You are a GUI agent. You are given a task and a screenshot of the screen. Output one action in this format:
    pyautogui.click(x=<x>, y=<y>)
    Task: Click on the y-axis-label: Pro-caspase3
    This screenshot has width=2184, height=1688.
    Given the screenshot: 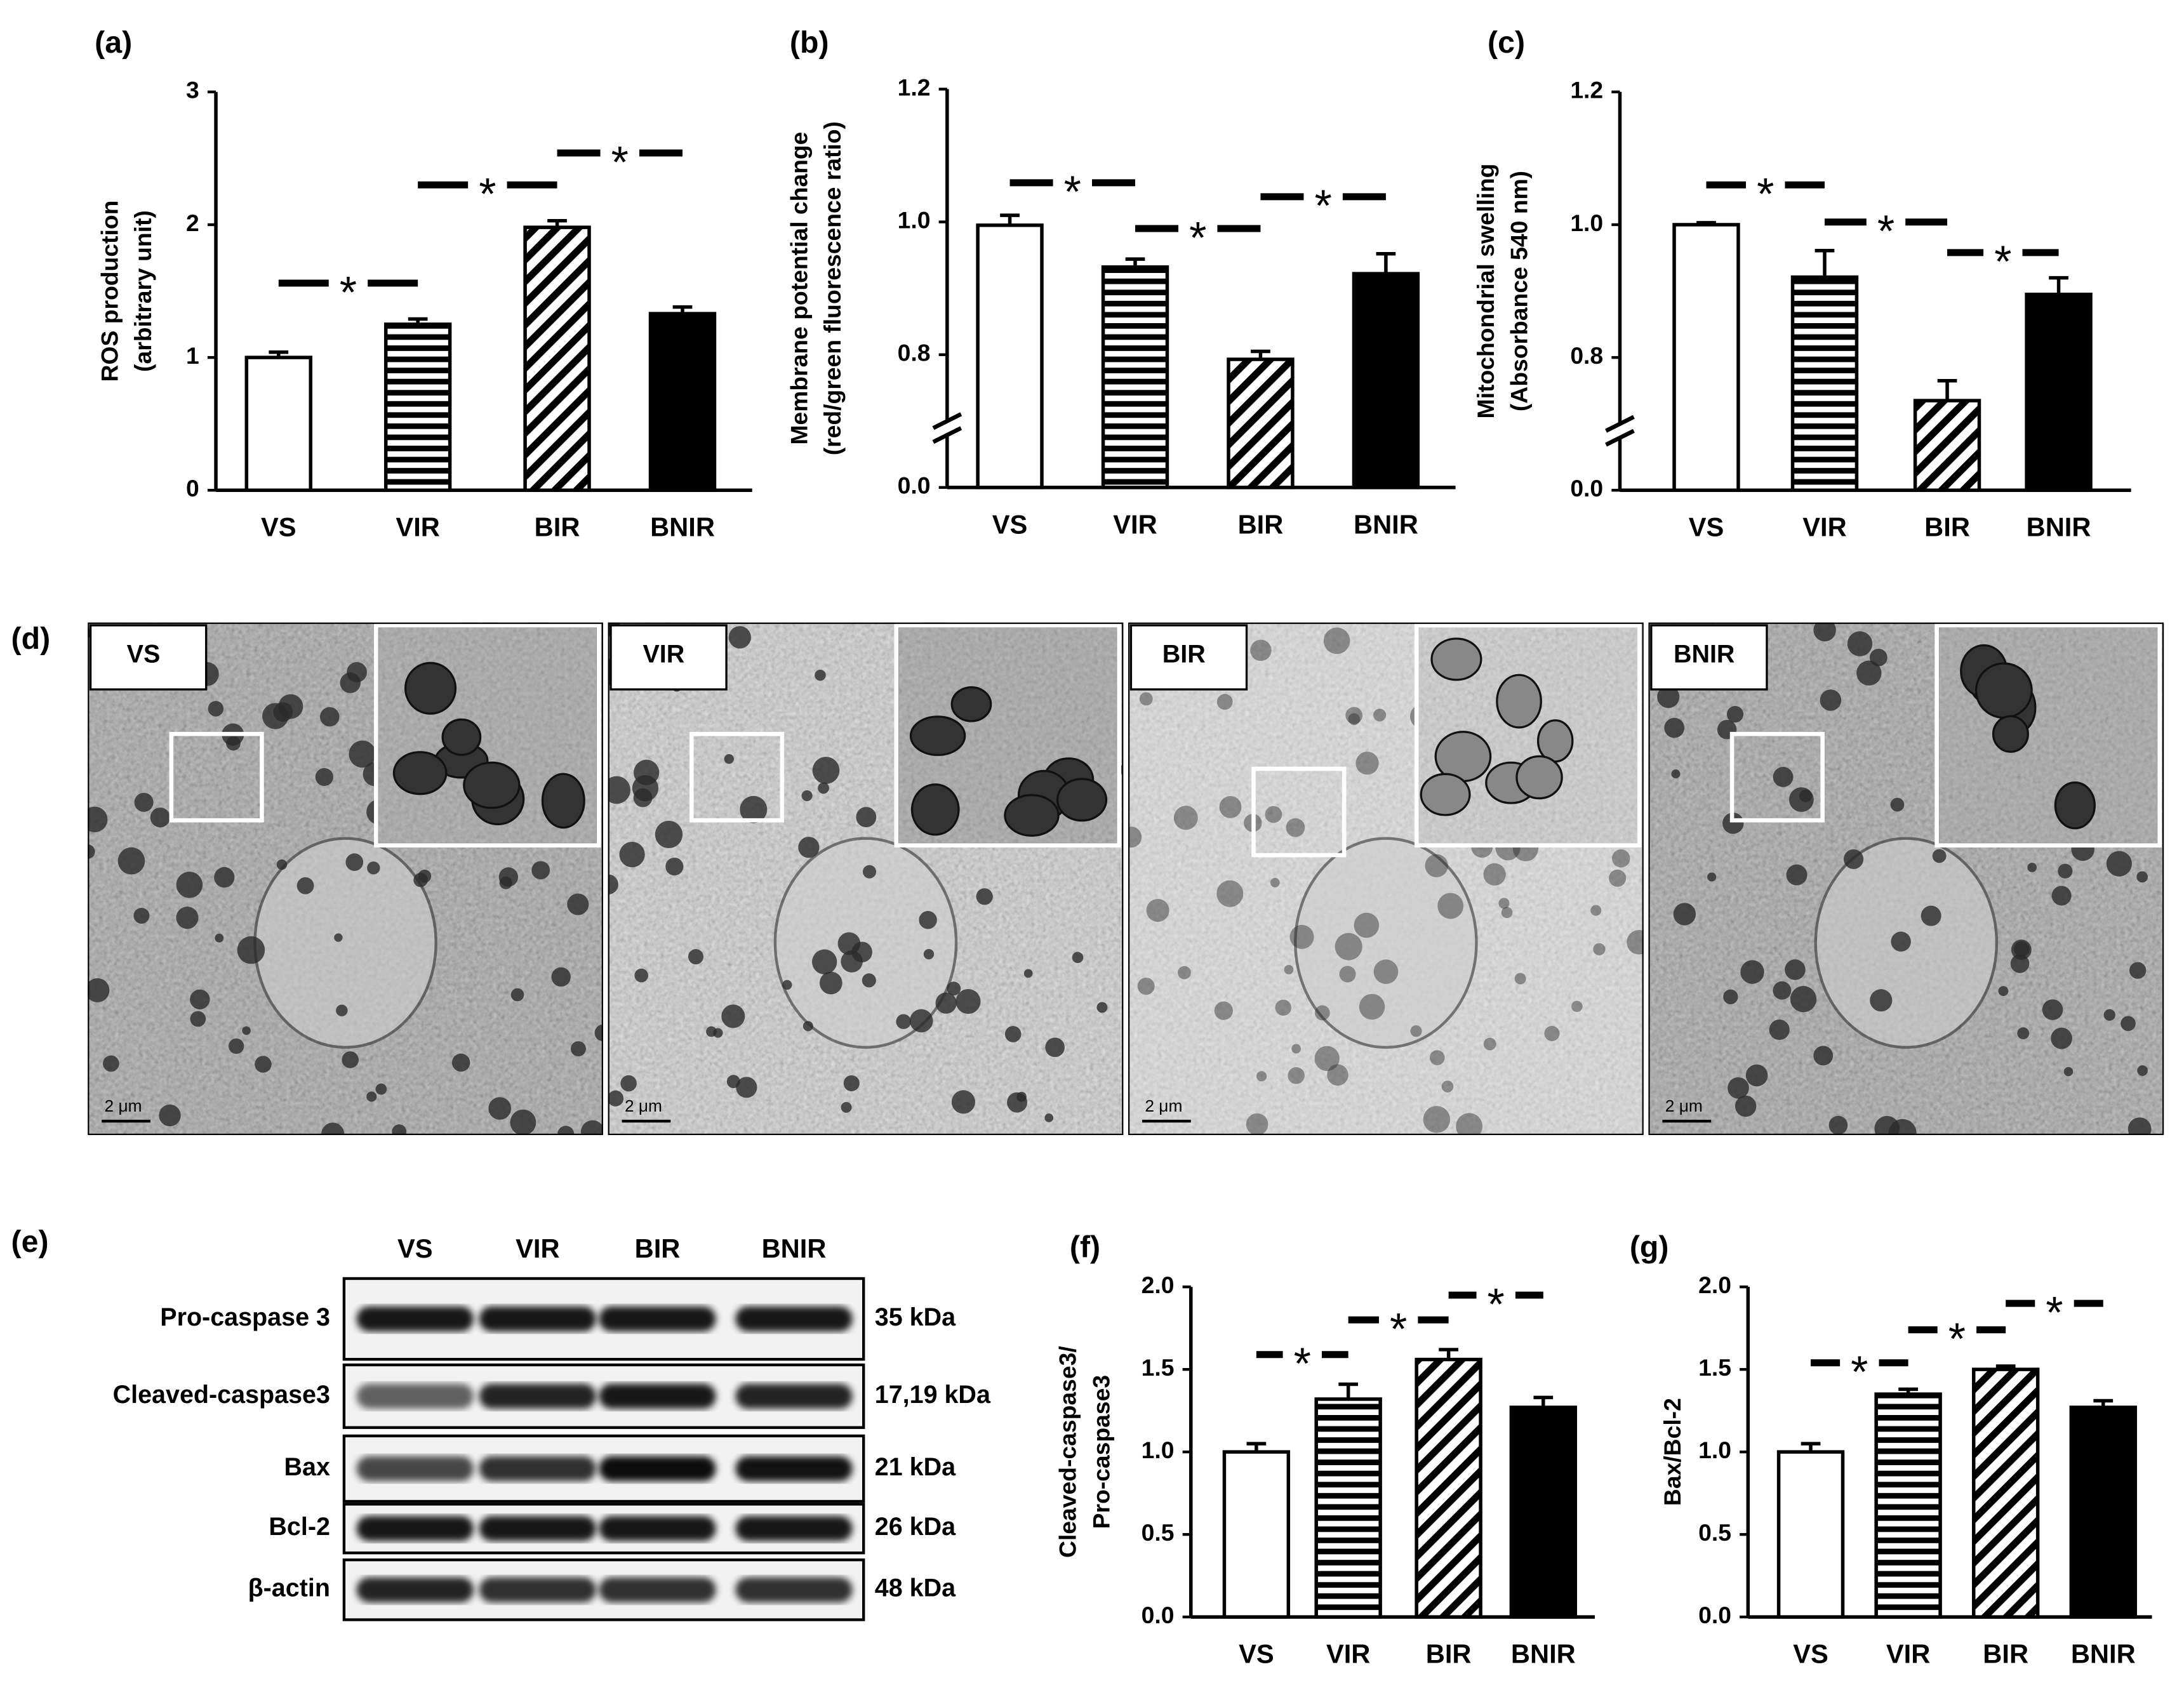 What is the action you would take?
    pyautogui.click(x=1101, y=1452)
    